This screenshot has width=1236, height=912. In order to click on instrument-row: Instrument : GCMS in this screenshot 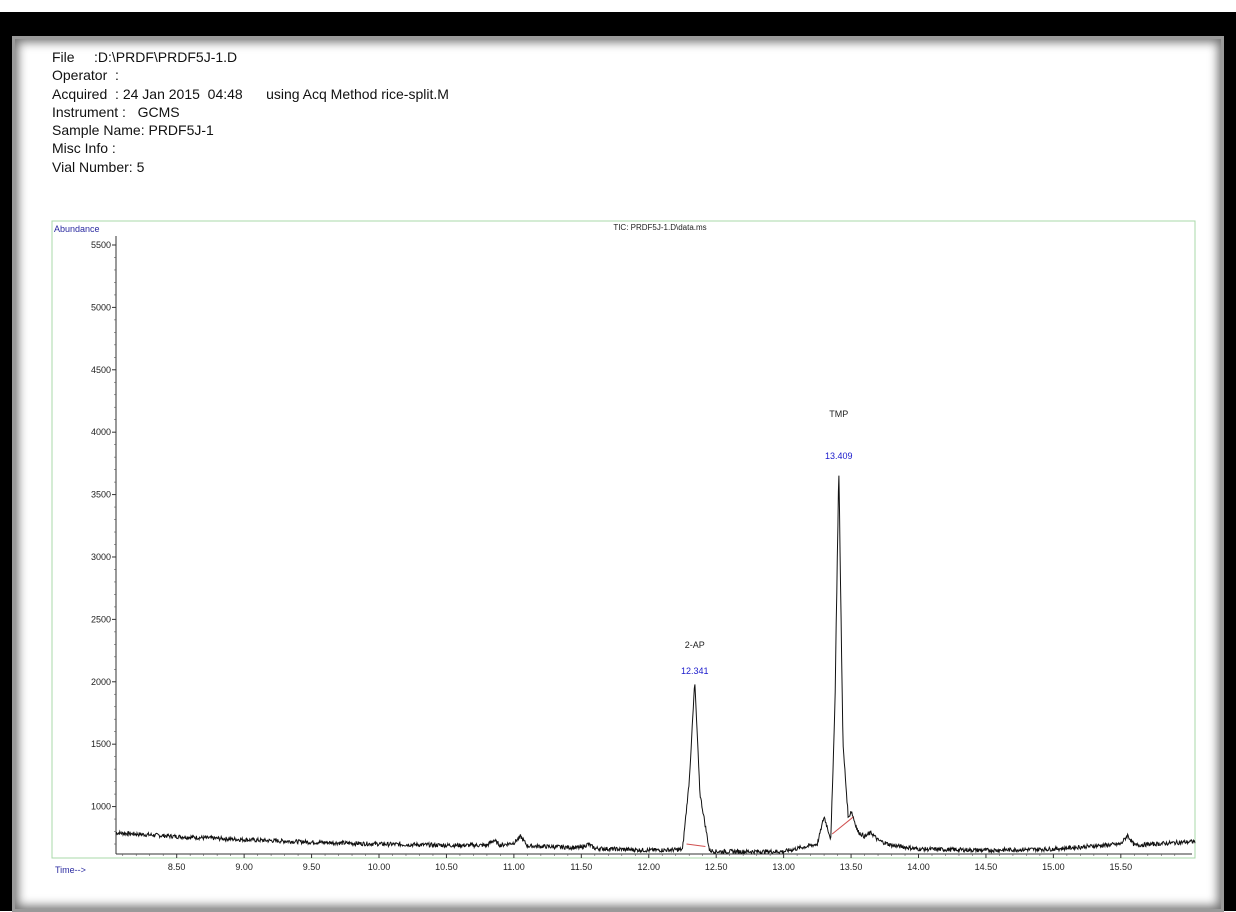, I will do `click(250, 112)`.